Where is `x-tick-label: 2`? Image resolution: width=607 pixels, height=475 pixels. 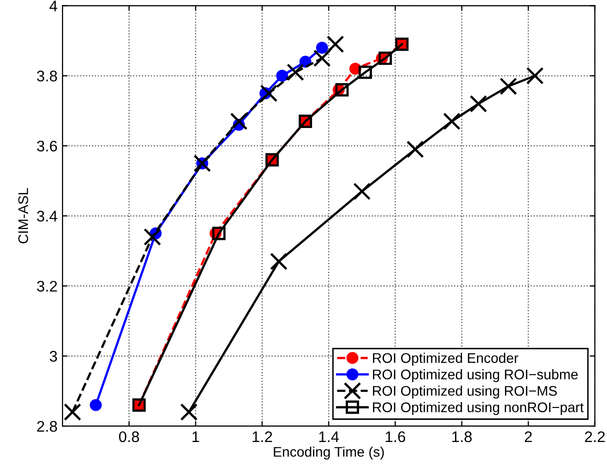 x-tick-label: 2 is located at coordinates (528, 436).